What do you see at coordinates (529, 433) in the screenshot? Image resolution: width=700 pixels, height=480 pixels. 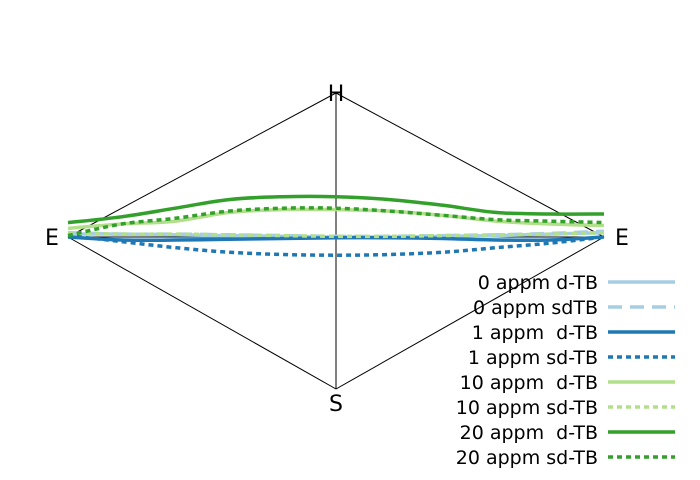 I see `legend-label: 20 appm d-TB` at bounding box center [529, 433].